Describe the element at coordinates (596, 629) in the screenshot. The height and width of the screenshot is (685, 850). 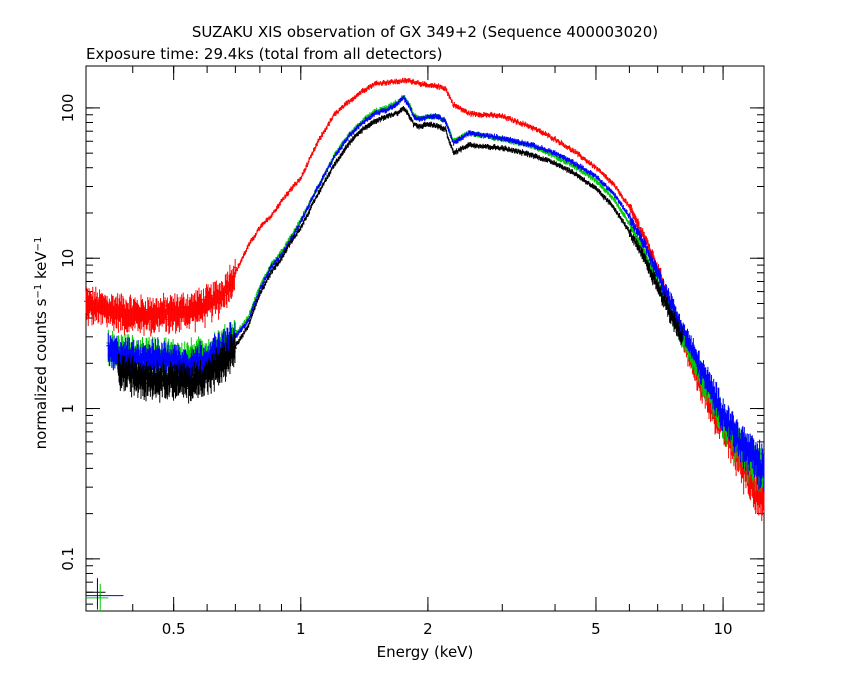
I see `x-tick-label: 5` at that location.